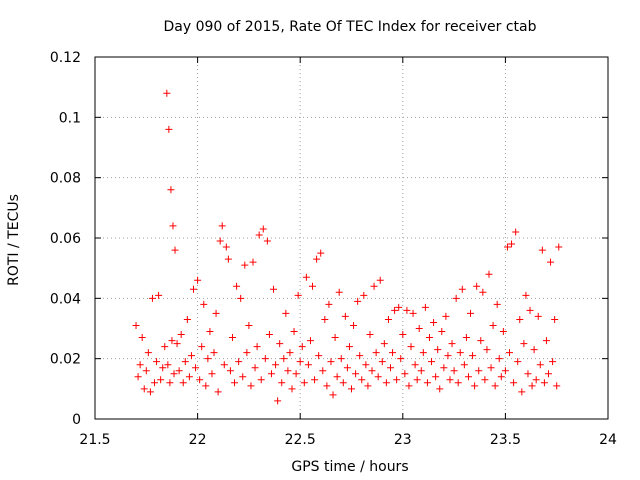  Describe the element at coordinates (65, 179) in the screenshot. I see `y-tick-label: 0.08` at that location.